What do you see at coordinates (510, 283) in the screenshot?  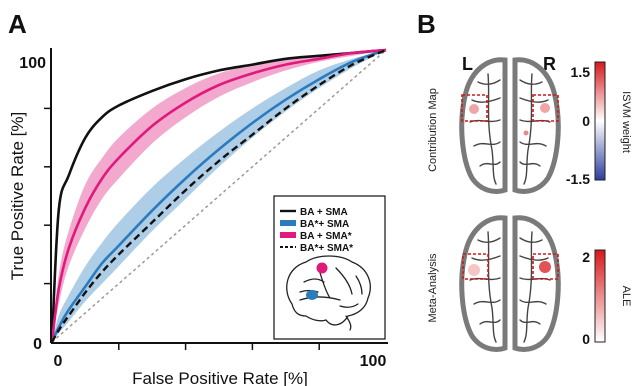 I see `meta-analysis-brain` at bounding box center [510, 283].